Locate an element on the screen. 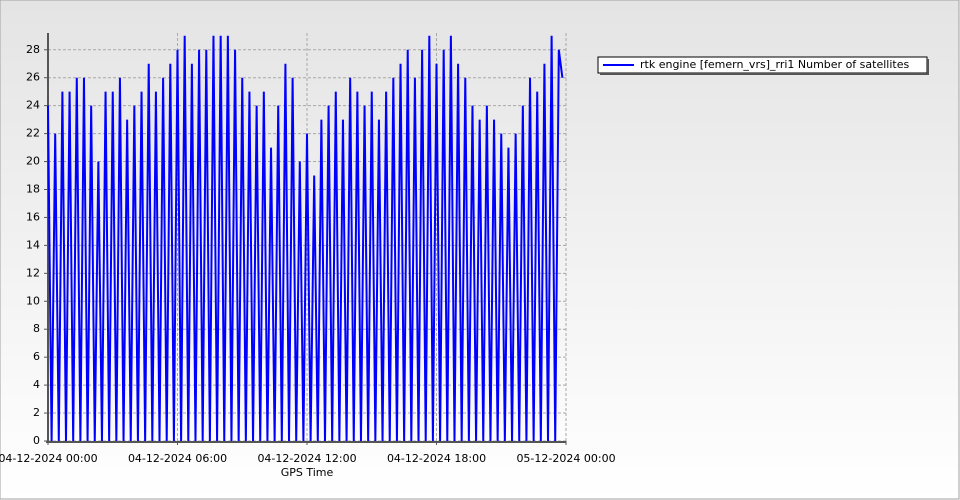  x-tick-label: 04-12-2024 18:00 is located at coordinates (436, 458).